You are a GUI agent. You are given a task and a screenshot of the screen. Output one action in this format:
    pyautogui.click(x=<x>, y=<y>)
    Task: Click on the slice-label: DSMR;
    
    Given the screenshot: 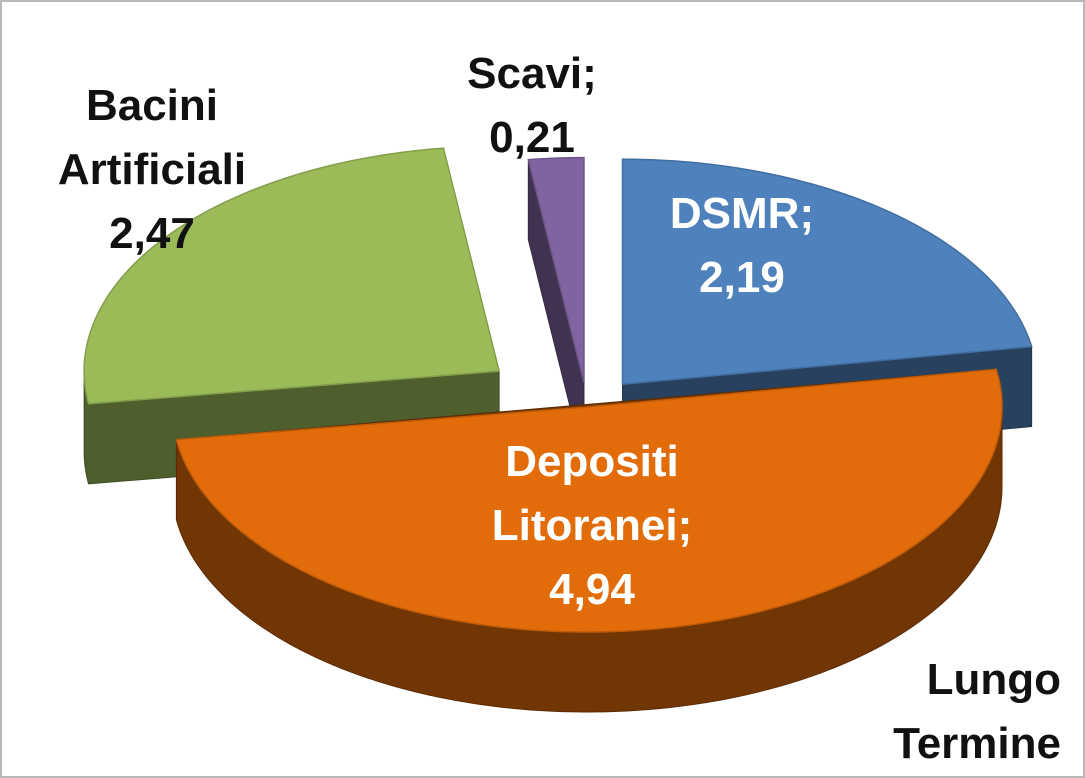 What is the action you would take?
    pyautogui.click(x=742, y=213)
    